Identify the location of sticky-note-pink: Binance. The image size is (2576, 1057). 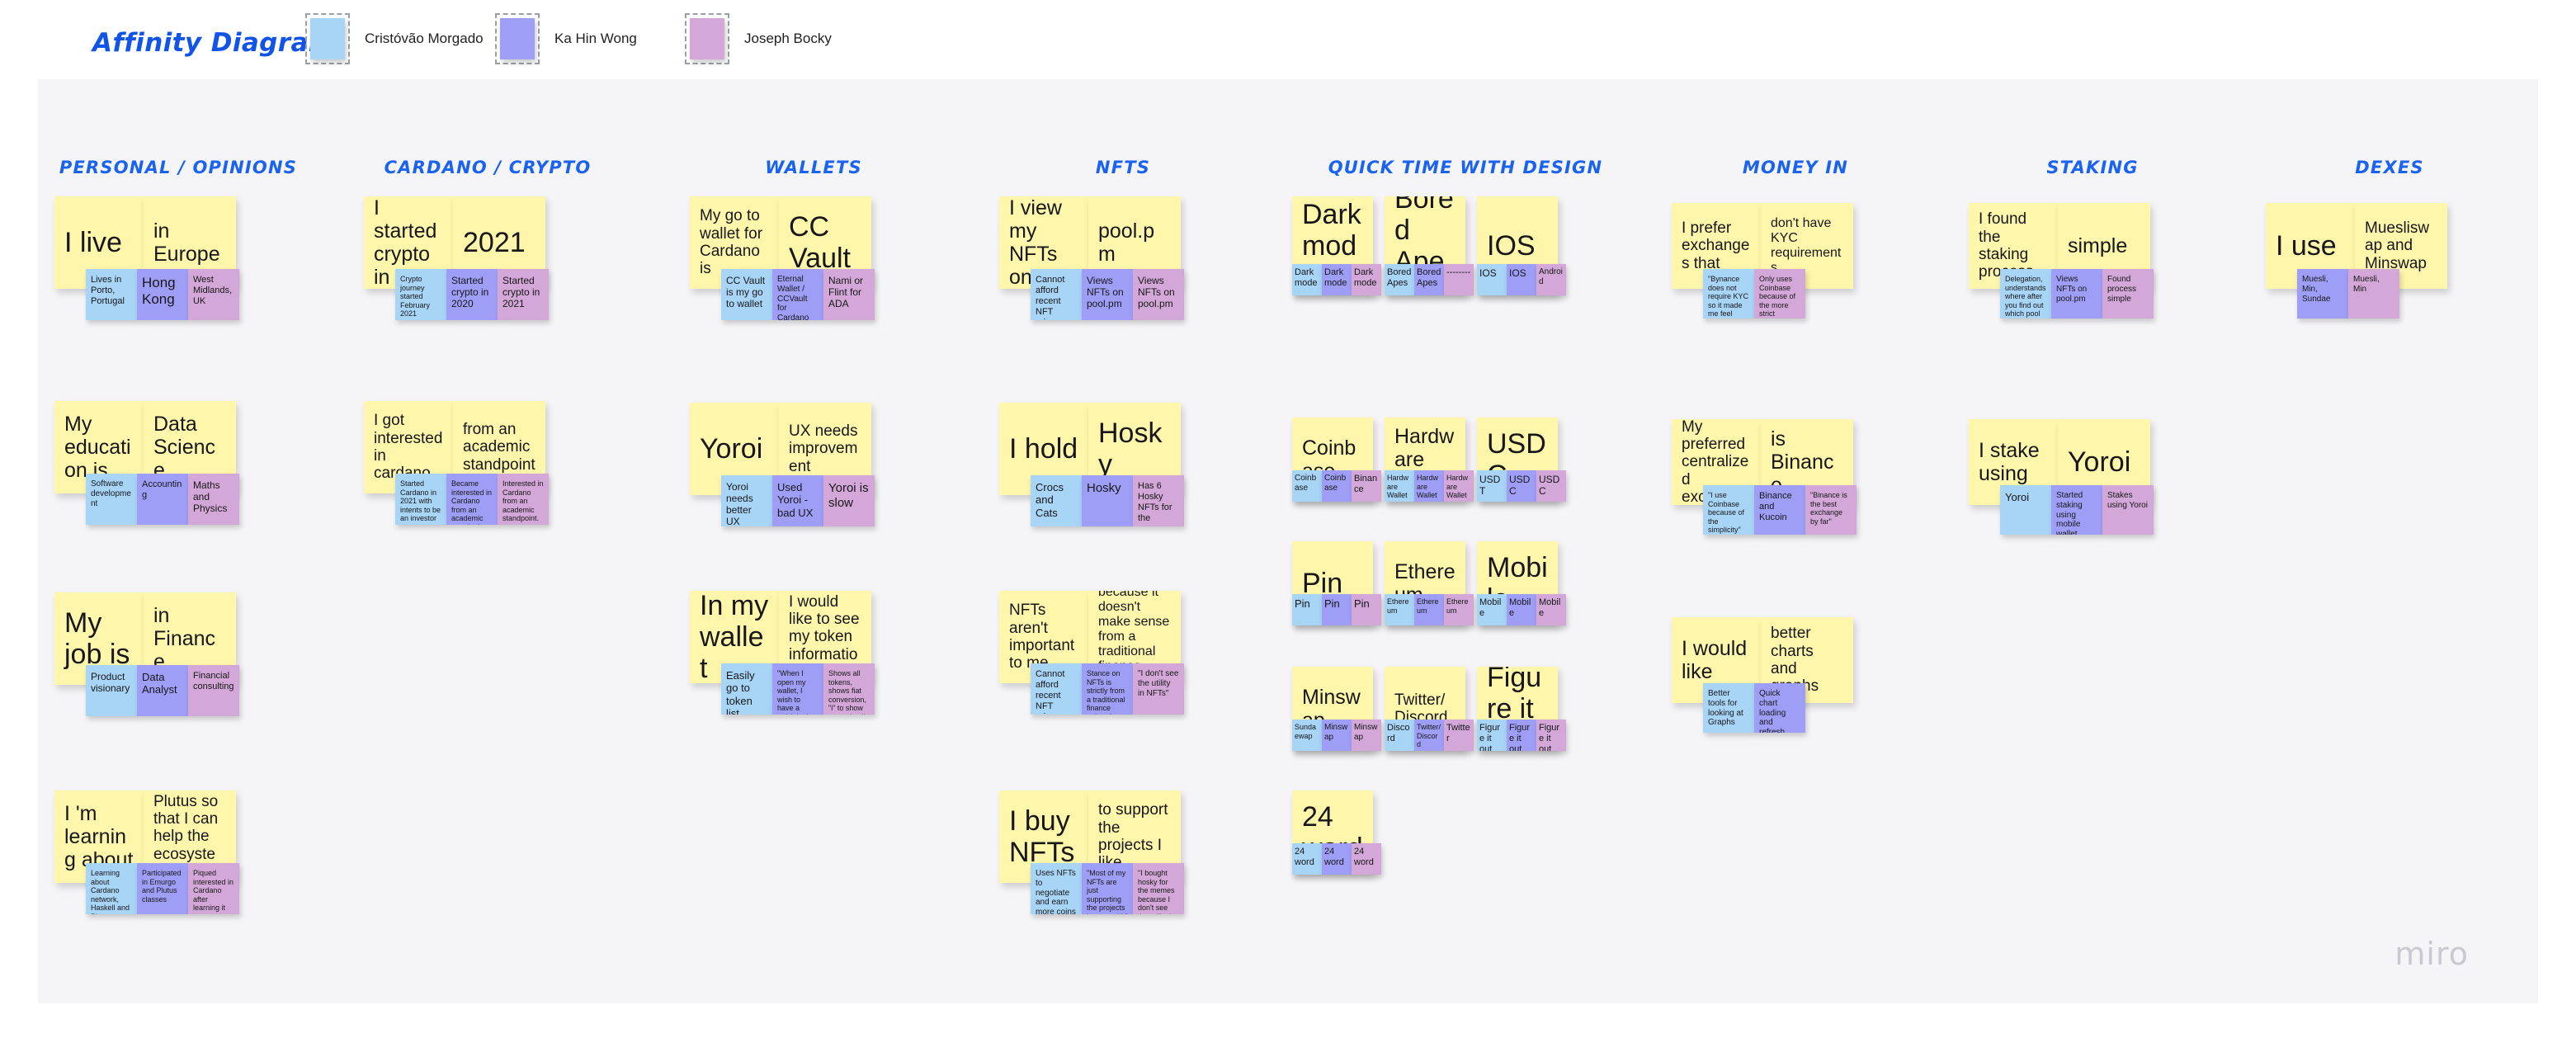
(1366, 486).